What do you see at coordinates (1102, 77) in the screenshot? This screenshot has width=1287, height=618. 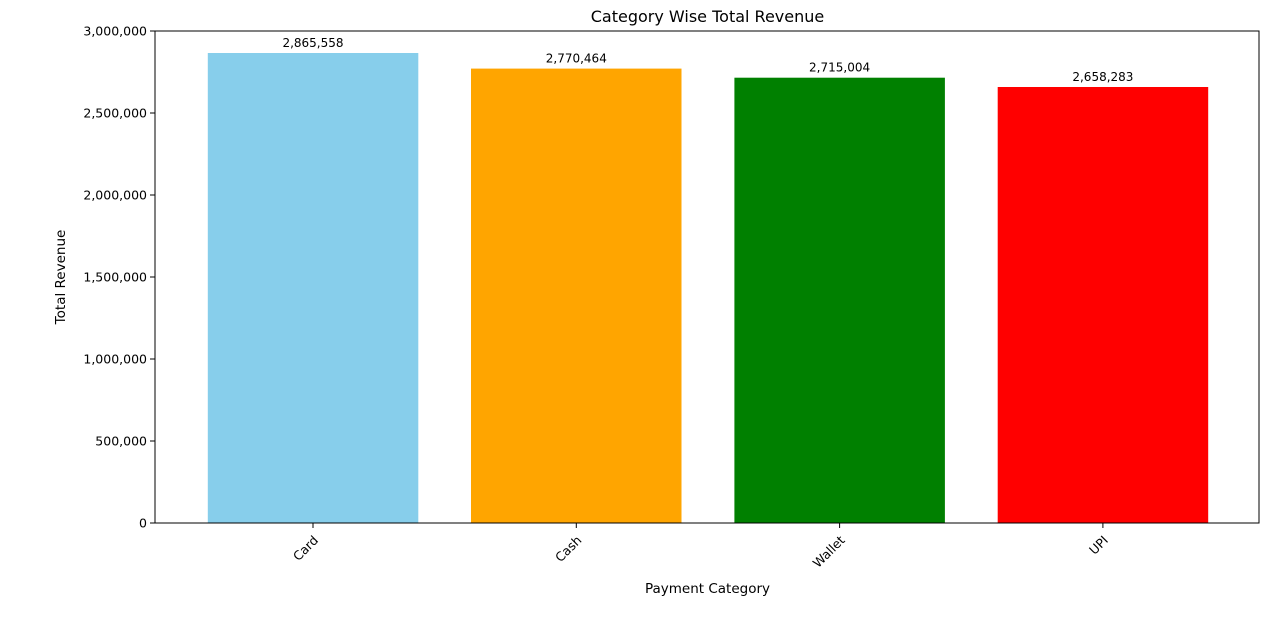 I see `data-label-upi: 2,658,283` at bounding box center [1102, 77].